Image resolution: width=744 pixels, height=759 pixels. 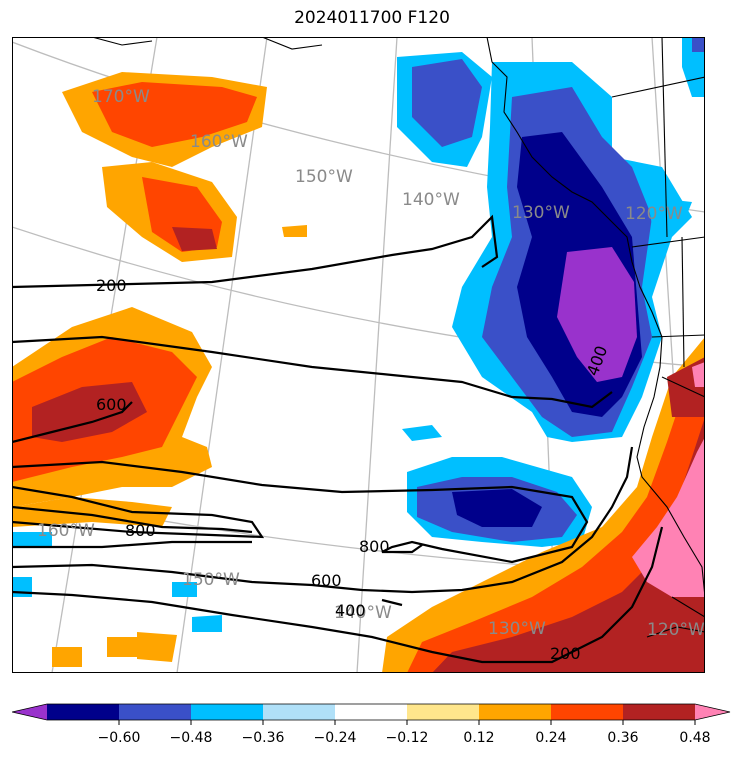 I want to click on colorbar-tick-label: −0.60, so click(x=119, y=738).